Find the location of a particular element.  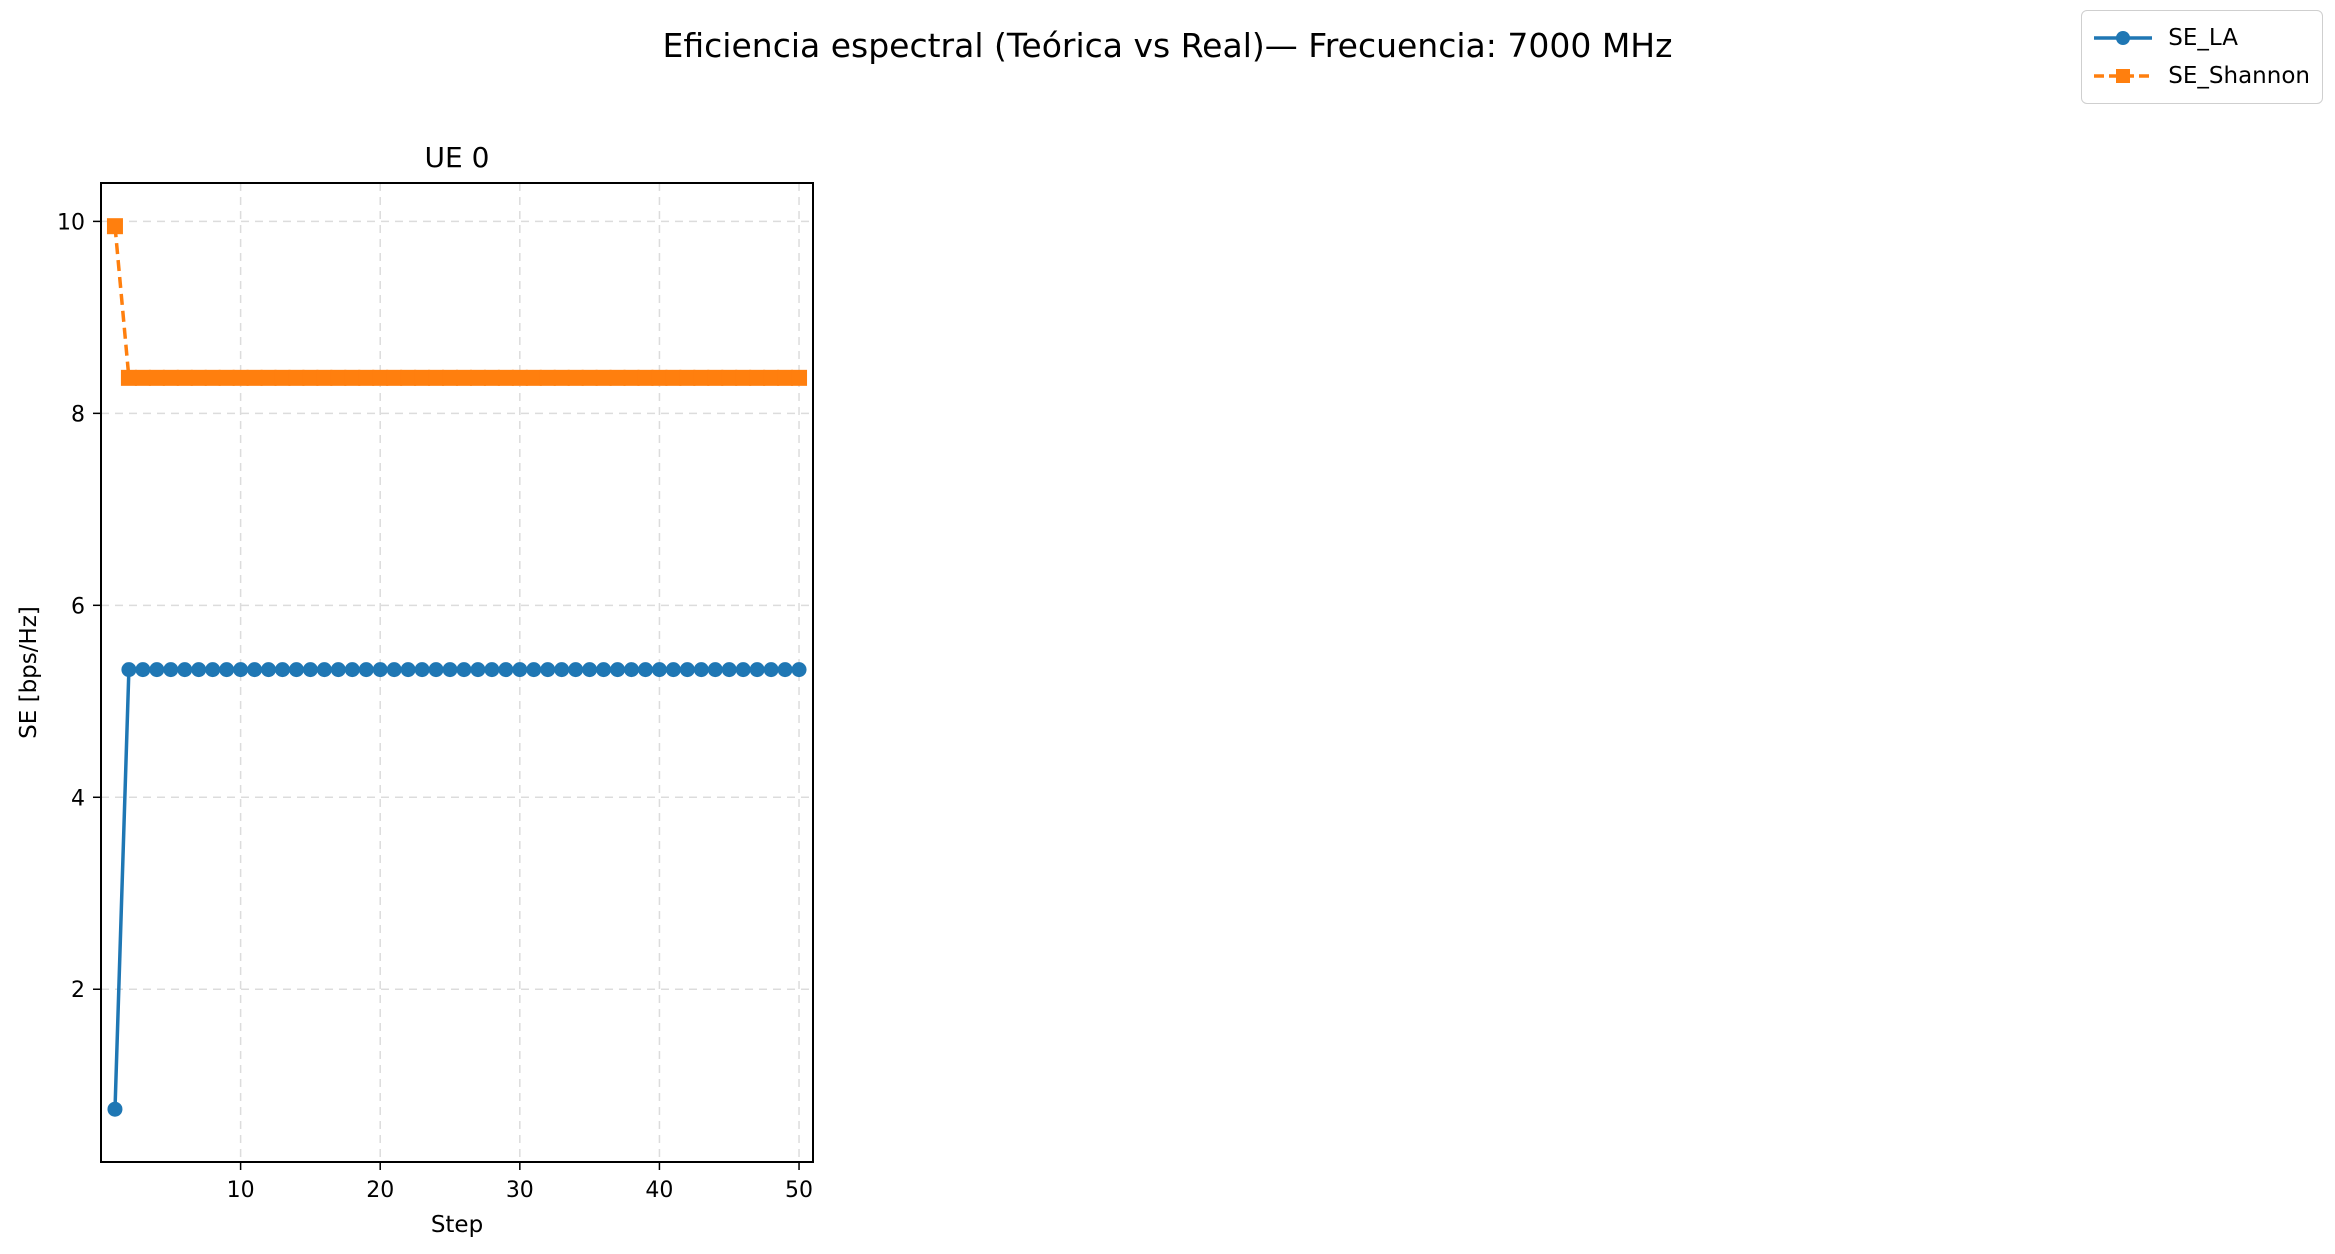

legend-item-se-la: SE_LA is located at coordinates (2201, 38).